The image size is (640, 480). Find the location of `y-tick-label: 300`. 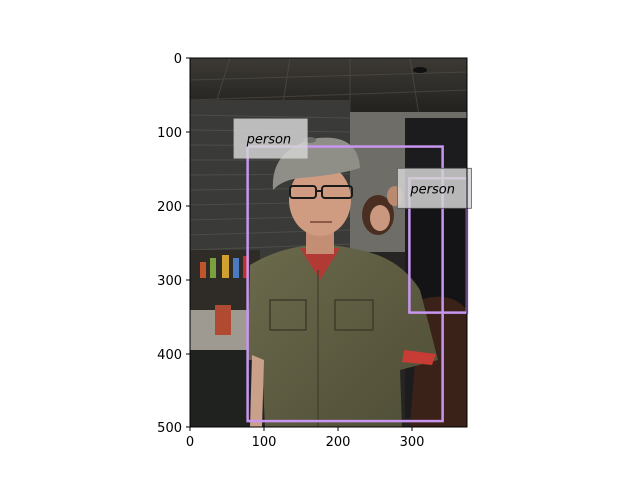

y-tick-label: 300 is located at coordinates (169, 281).